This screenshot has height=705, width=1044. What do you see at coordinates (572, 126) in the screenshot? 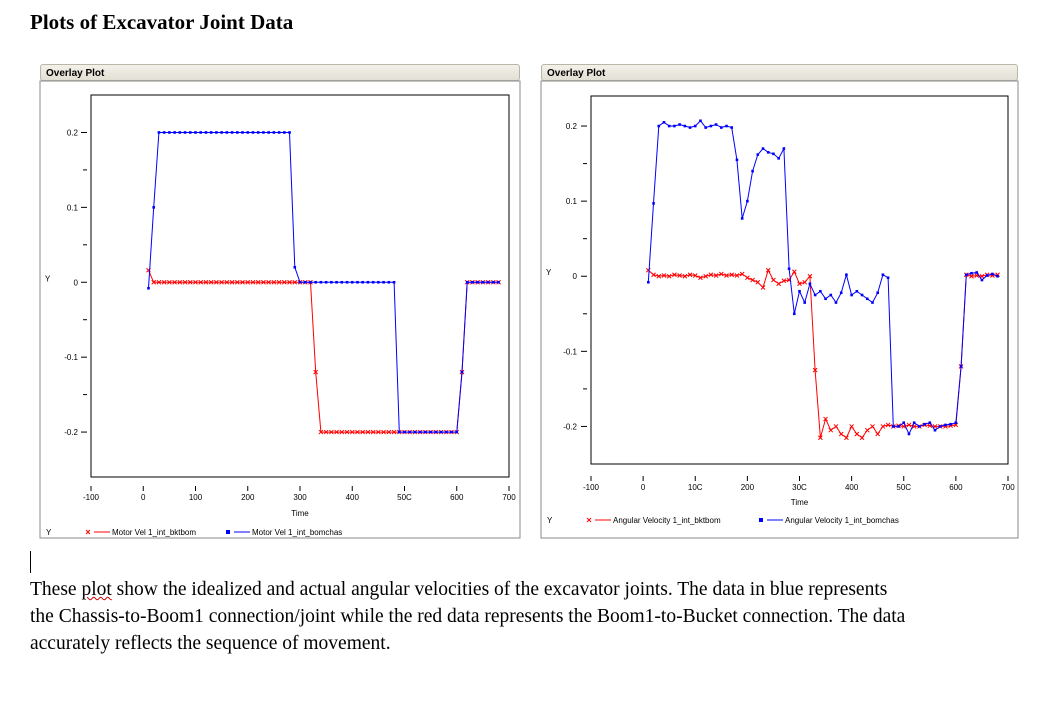
I see `y-tick-label: 0.2` at bounding box center [572, 126].